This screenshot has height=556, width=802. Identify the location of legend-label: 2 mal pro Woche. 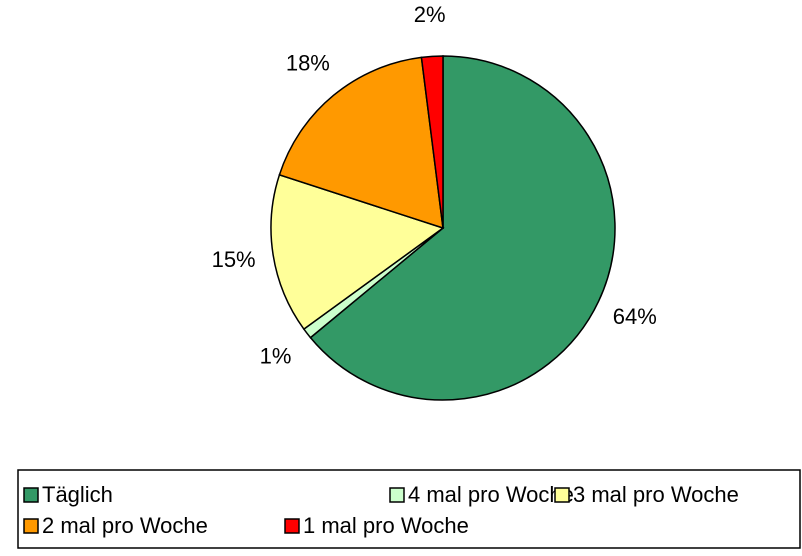
(125, 525).